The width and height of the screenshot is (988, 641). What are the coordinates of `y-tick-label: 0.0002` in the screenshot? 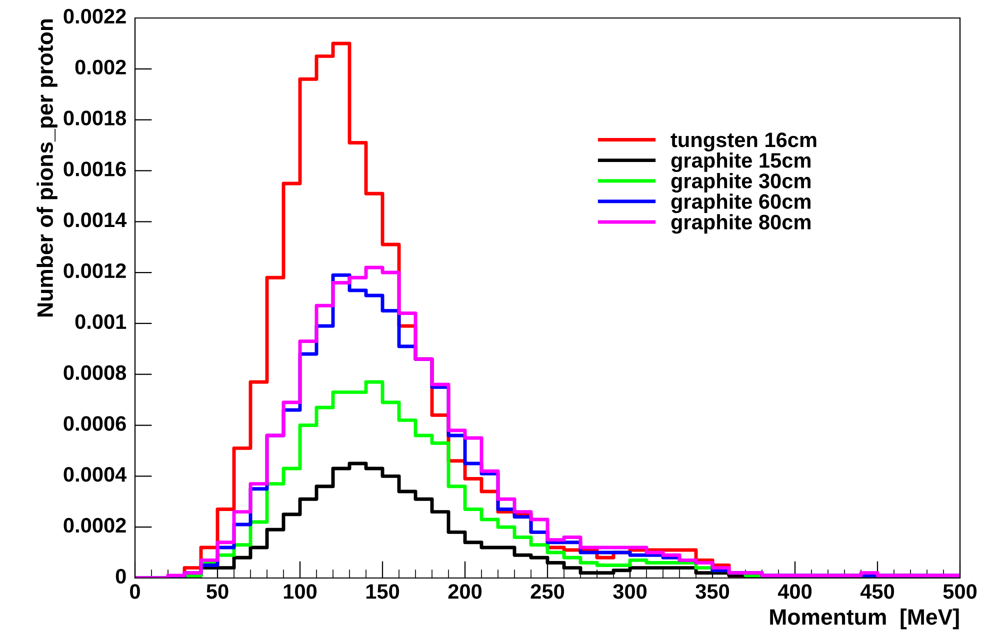 It's located at (95, 525).